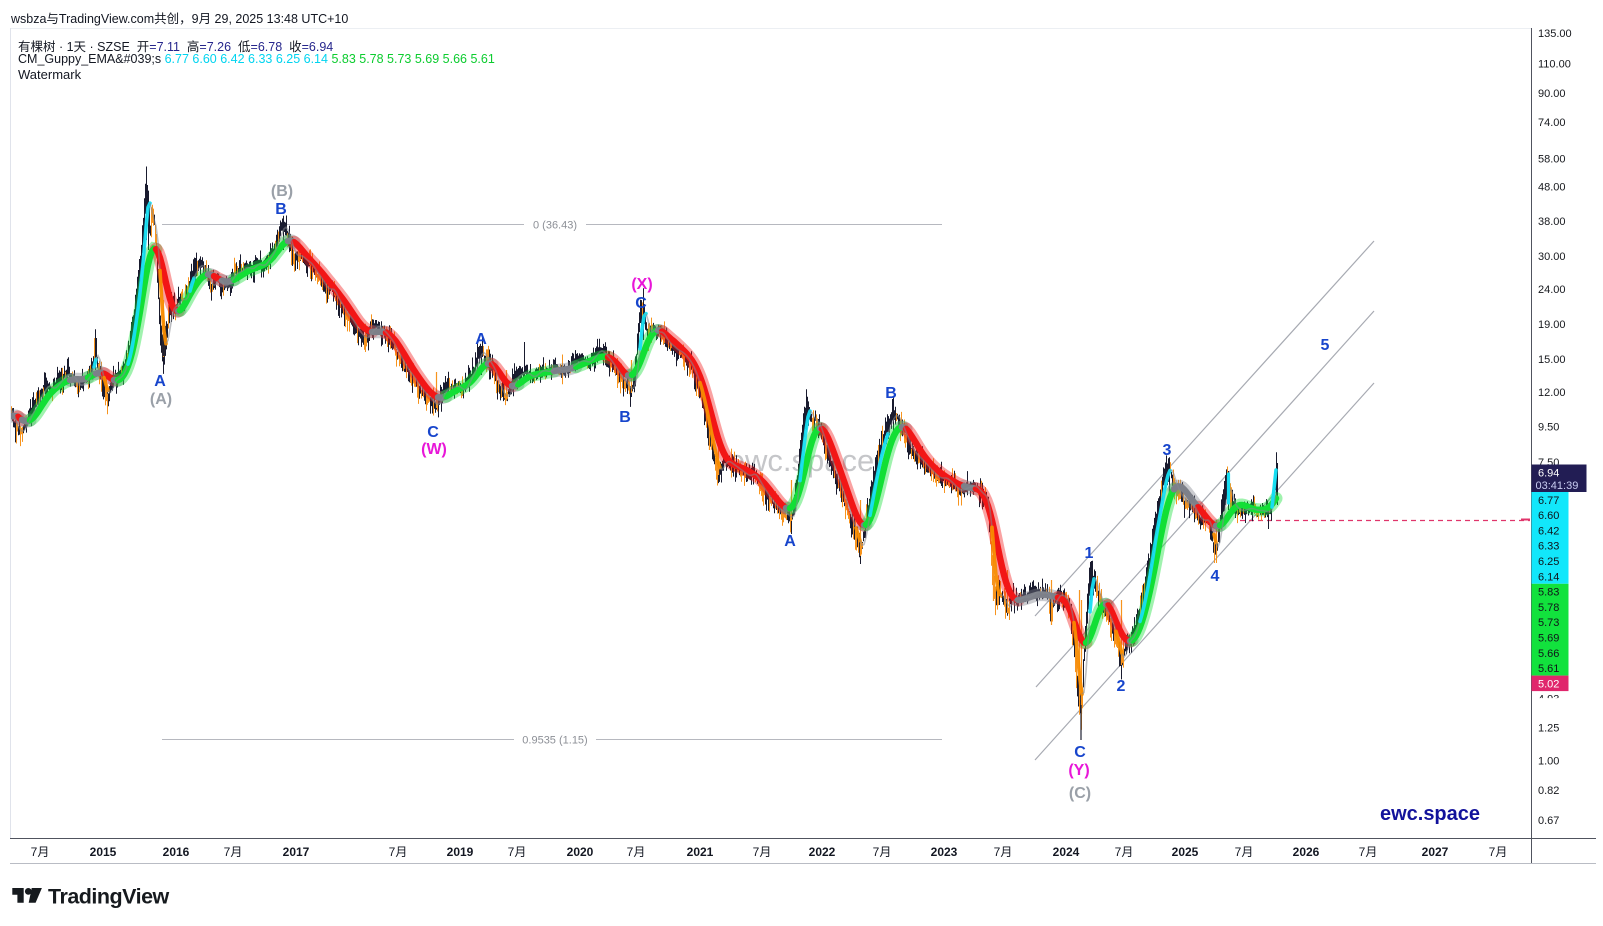 The height and width of the screenshot is (926, 1603). What do you see at coordinates (434, 449) in the screenshot?
I see `svg-text: (W)` at bounding box center [434, 449].